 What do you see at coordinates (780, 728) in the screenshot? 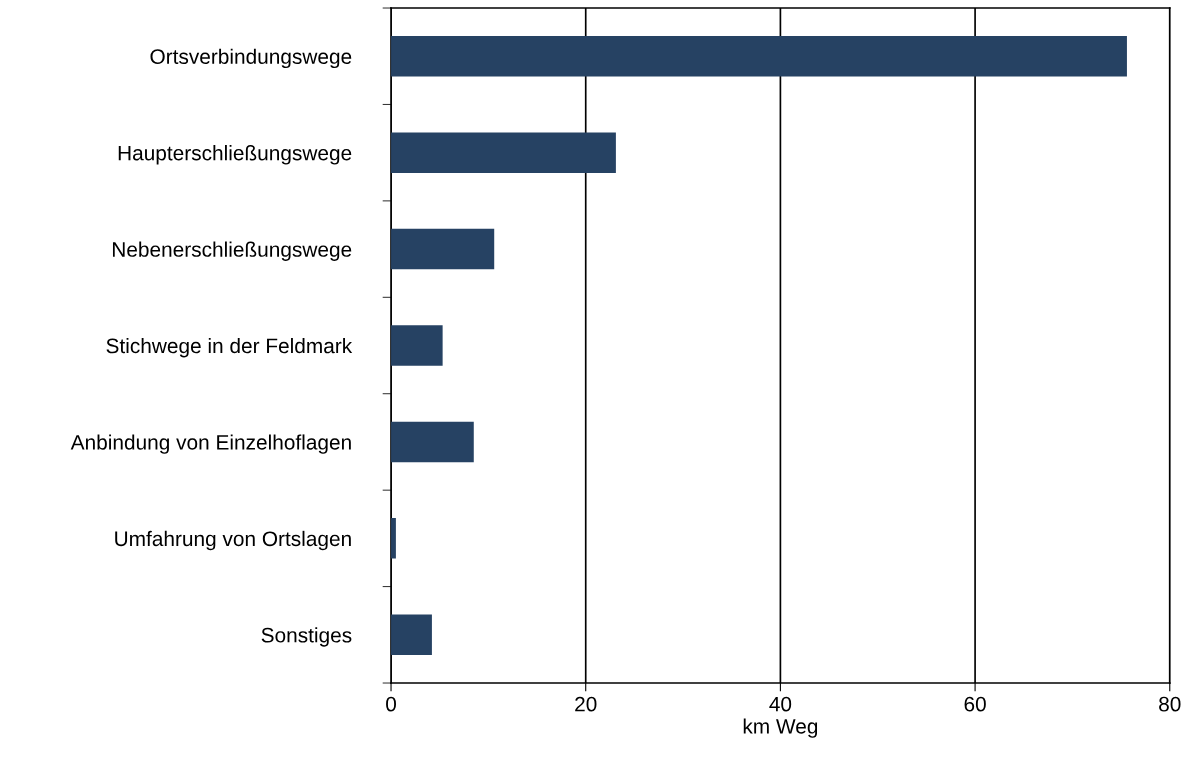
I see `x-axis-title: km Weg` at bounding box center [780, 728].